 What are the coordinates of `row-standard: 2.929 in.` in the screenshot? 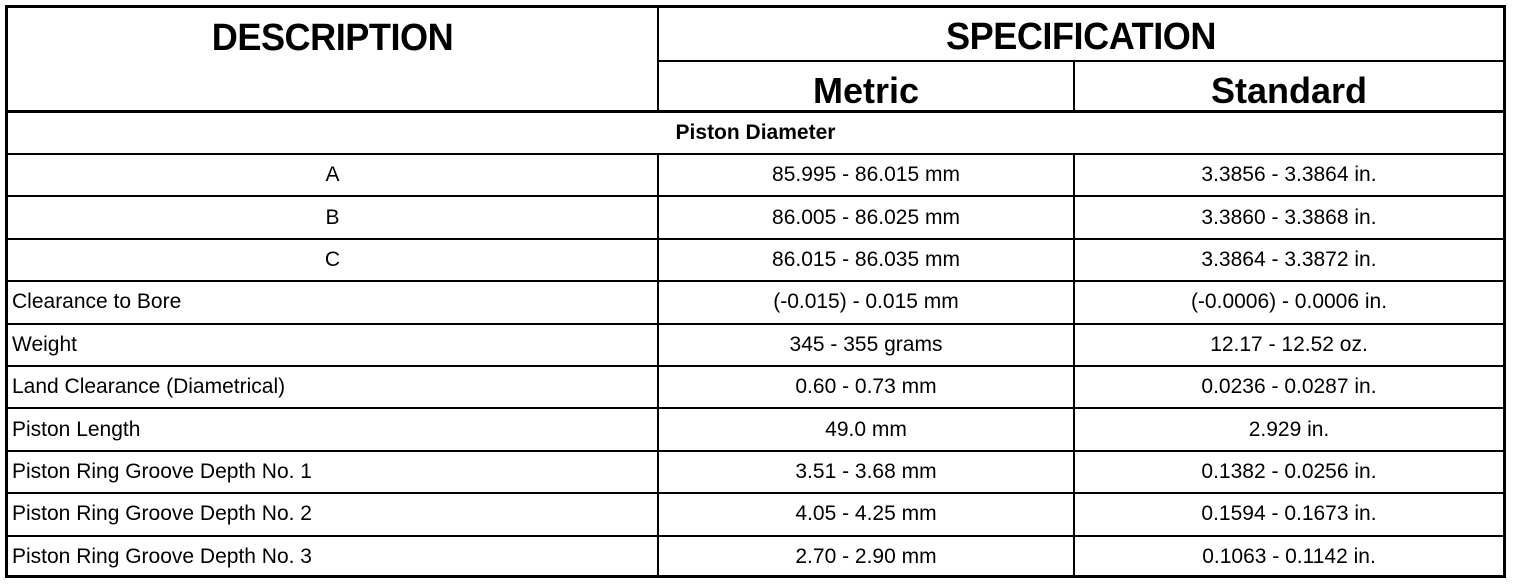 It's located at (1289, 429).